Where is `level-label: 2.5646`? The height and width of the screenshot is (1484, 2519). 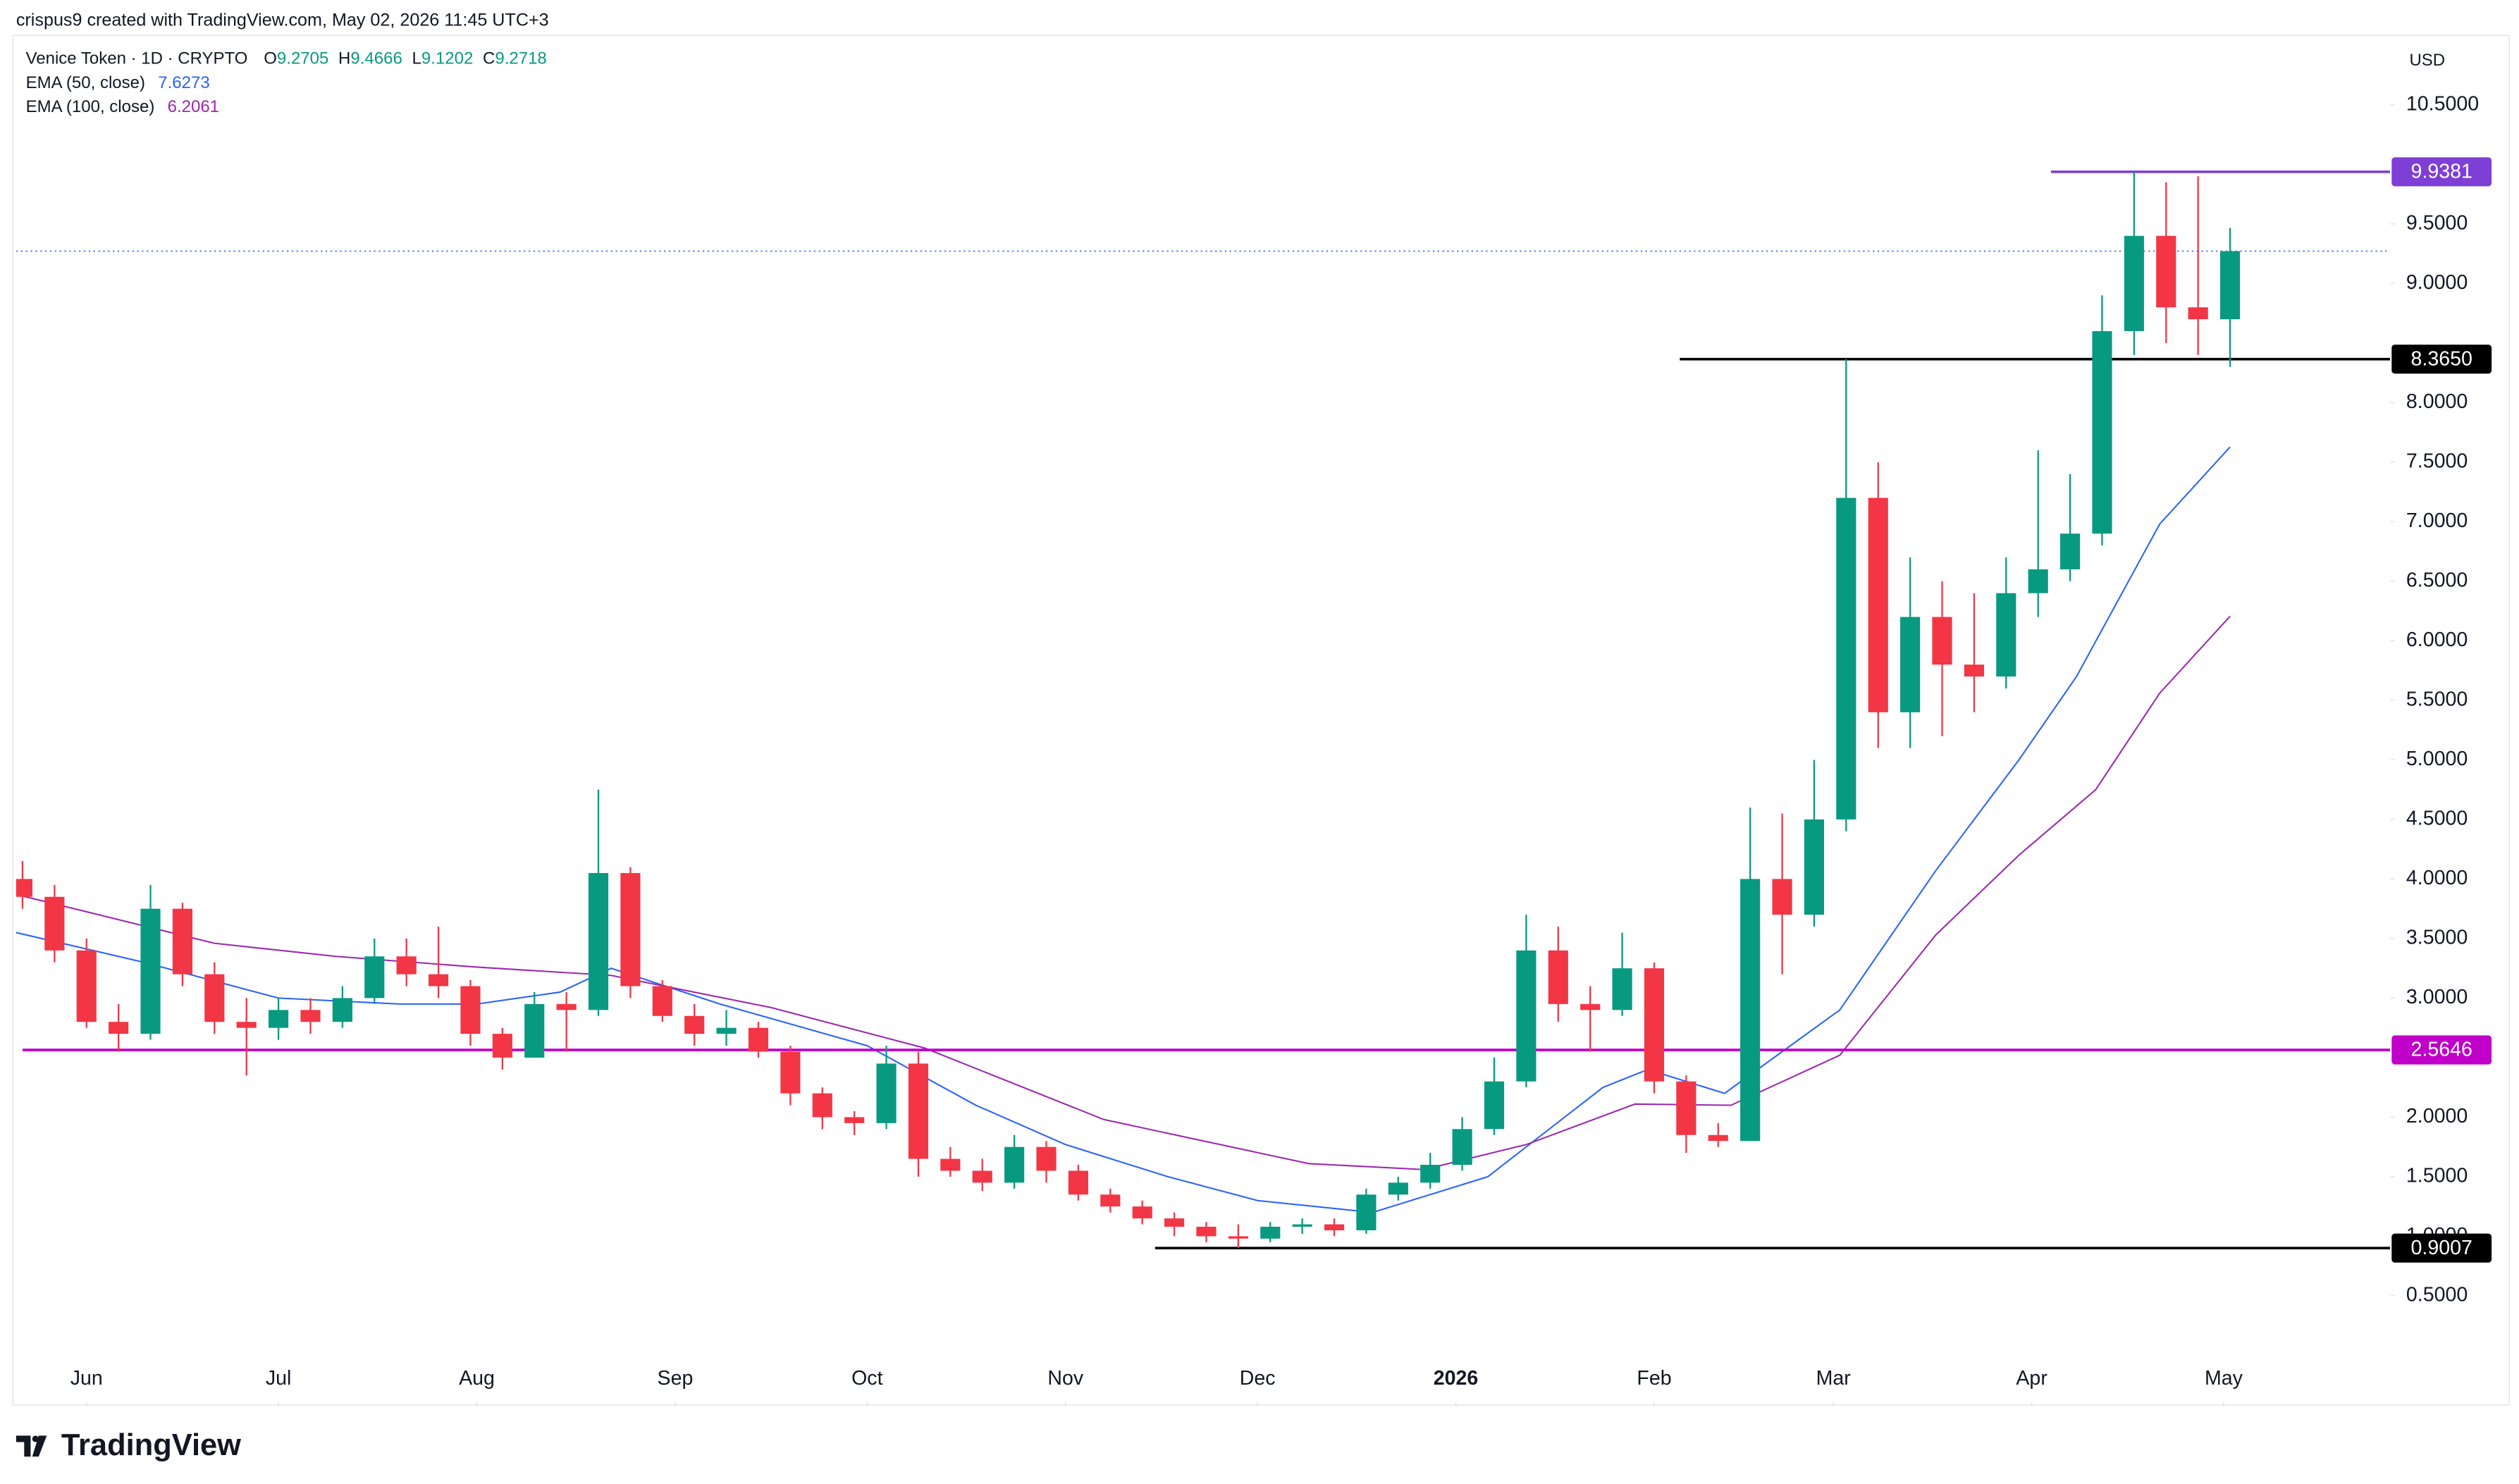
level-label: 2.5646 is located at coordinates (2441, 1050).